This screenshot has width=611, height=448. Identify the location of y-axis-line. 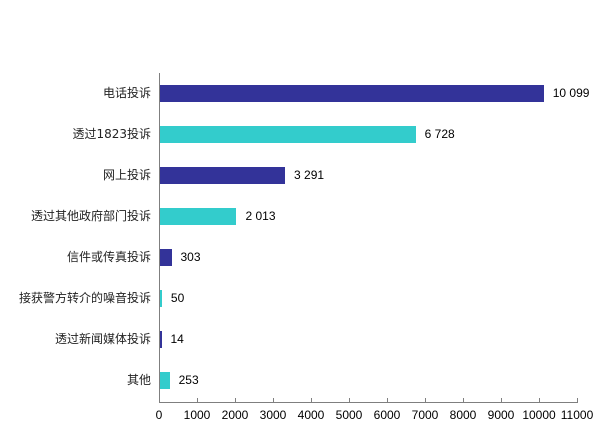
(159, 238).